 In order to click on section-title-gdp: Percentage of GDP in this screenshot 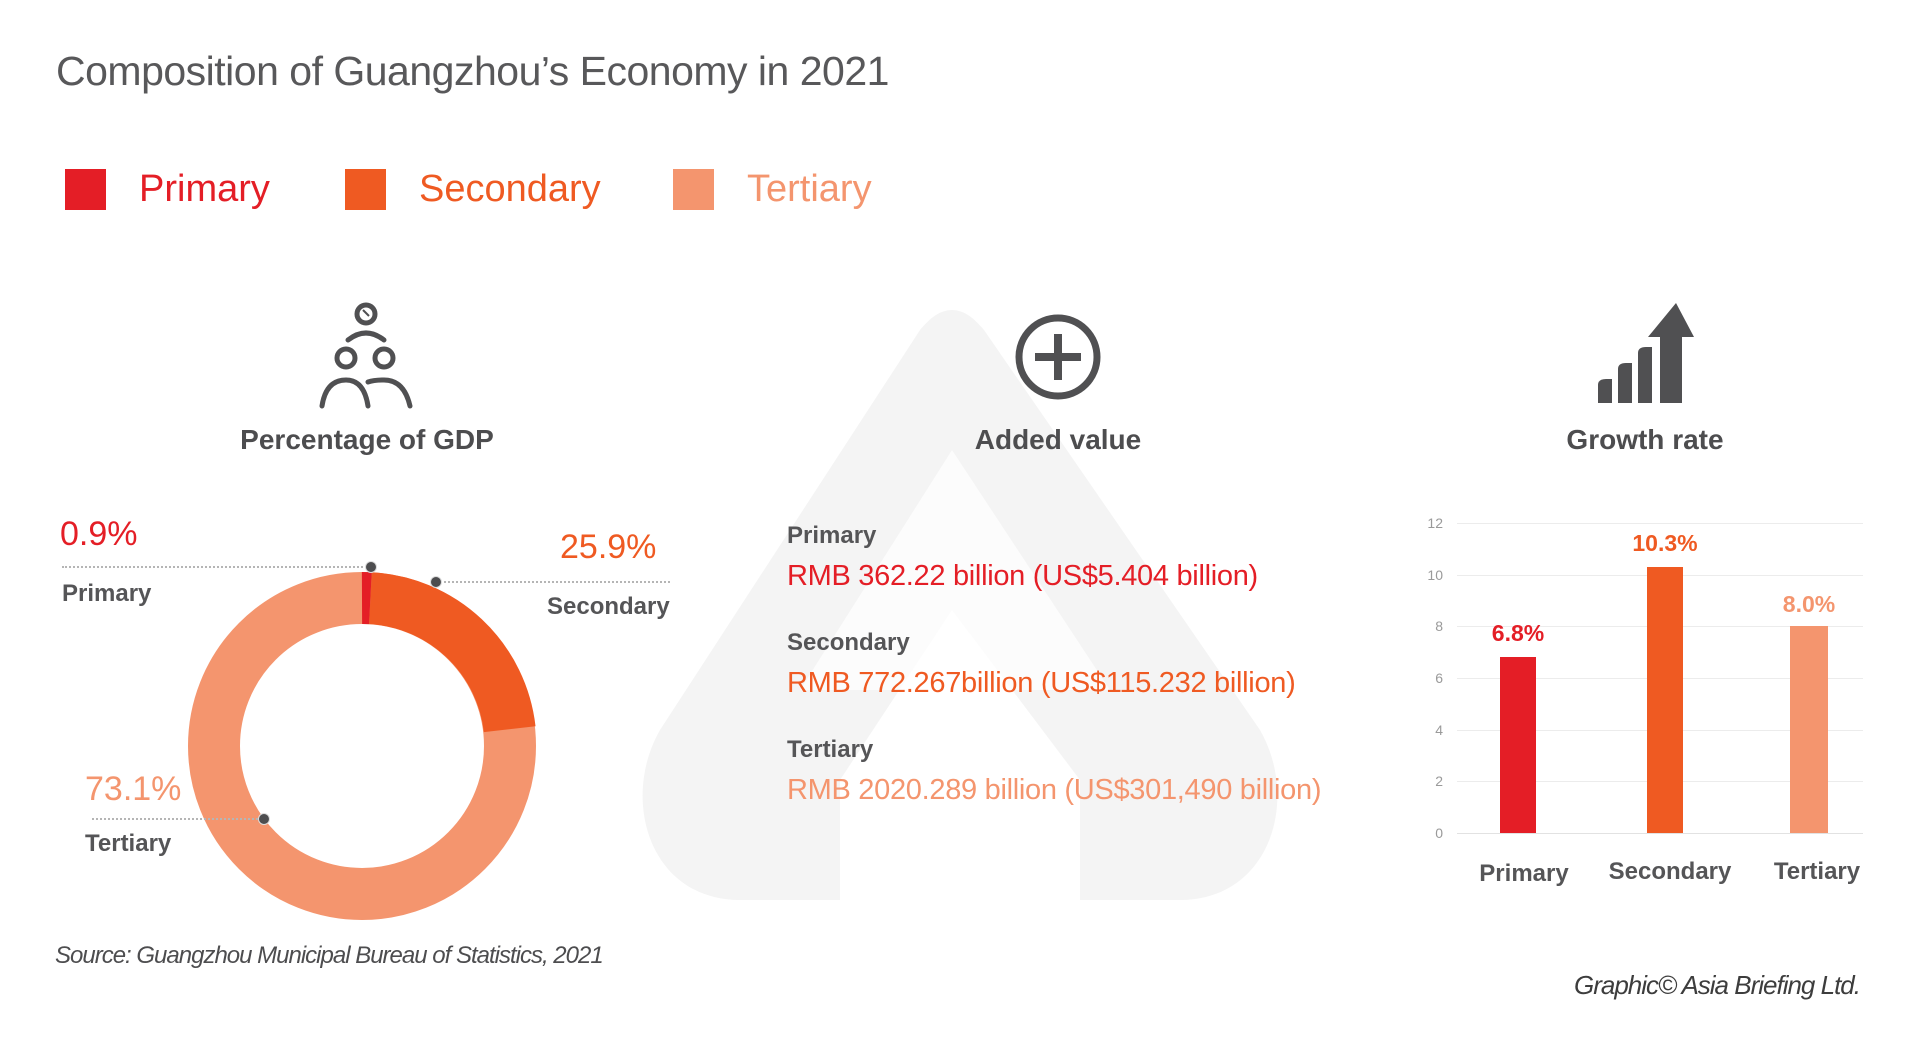, I will do `click(367, 439)`.